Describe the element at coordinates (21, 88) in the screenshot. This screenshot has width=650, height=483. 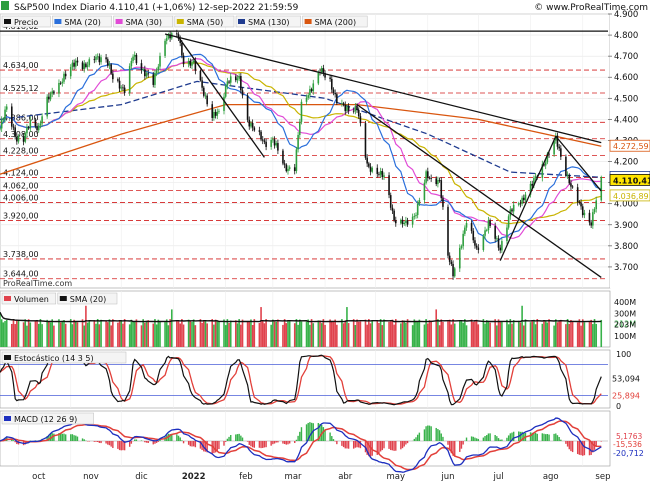
I see `level-label: 4.525,12` at that location.